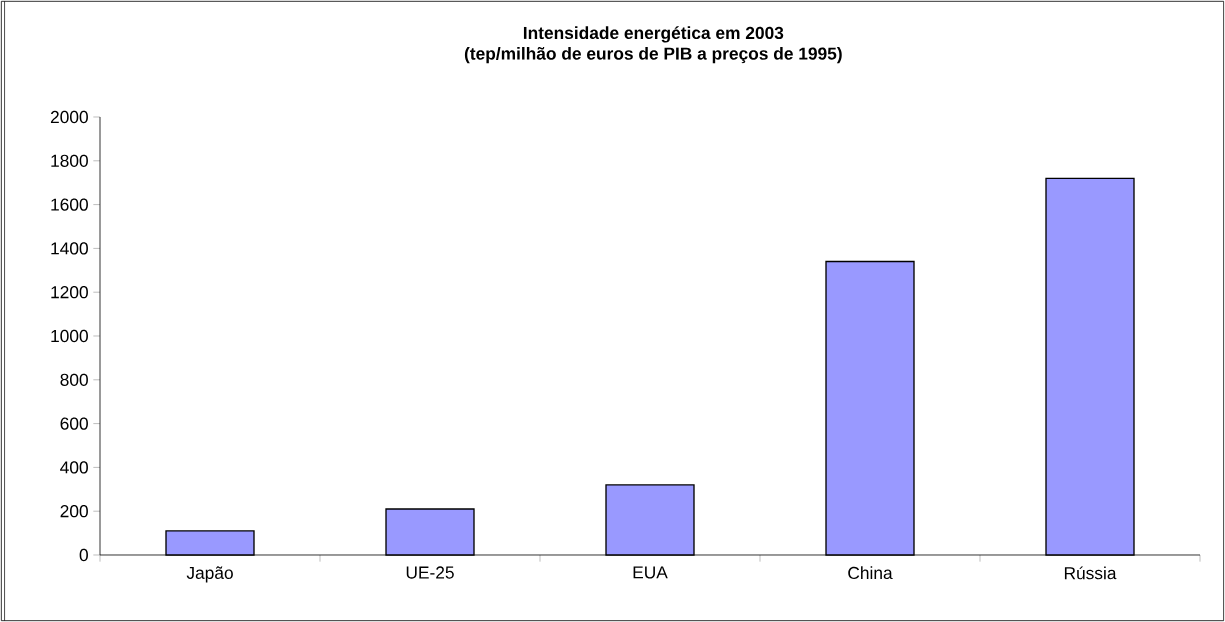 The width and height of the screenshot is (1225, 622). Describe the element at coordinates (653, 55) in the screenshot. I see `chart-subtitle: (tep/milhão de euros de PIB a preços de 1995)` at that location.